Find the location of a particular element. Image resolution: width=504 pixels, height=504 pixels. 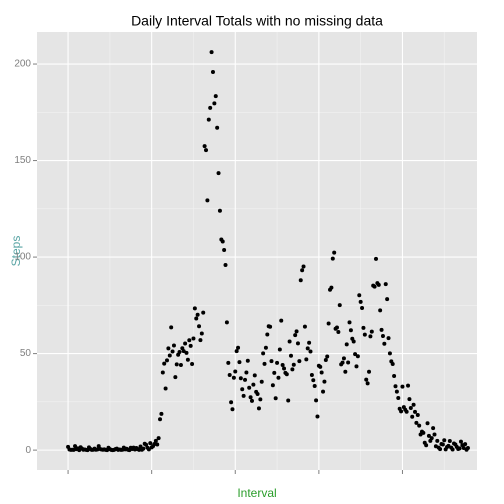

y-tick-label: 150 is located at coordinates (22, 160).